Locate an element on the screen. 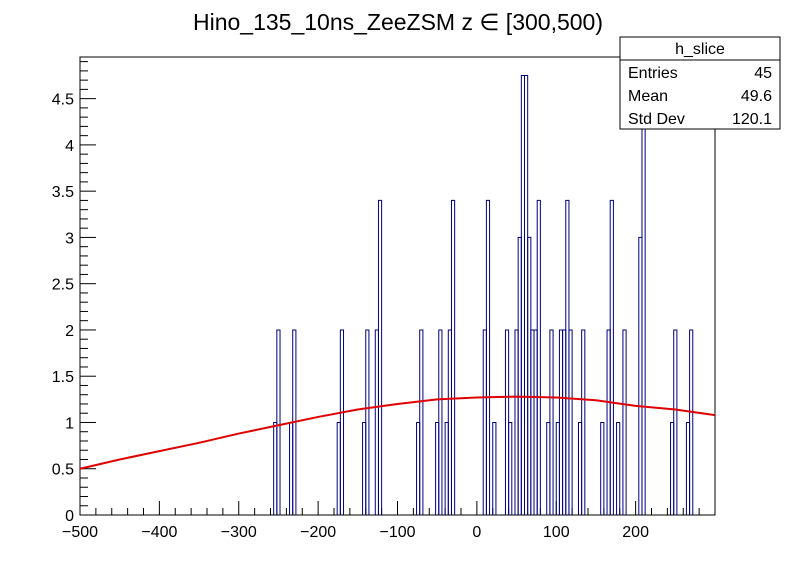 The image size is (796, 572). y-tick-label: 3 is located at coordinates (69, 238).